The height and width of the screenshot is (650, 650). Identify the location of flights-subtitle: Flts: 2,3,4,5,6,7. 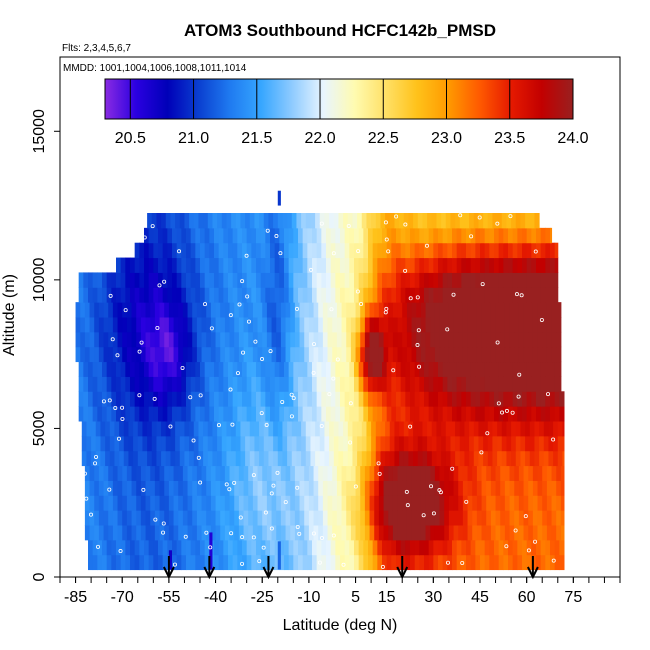
(96, 48).